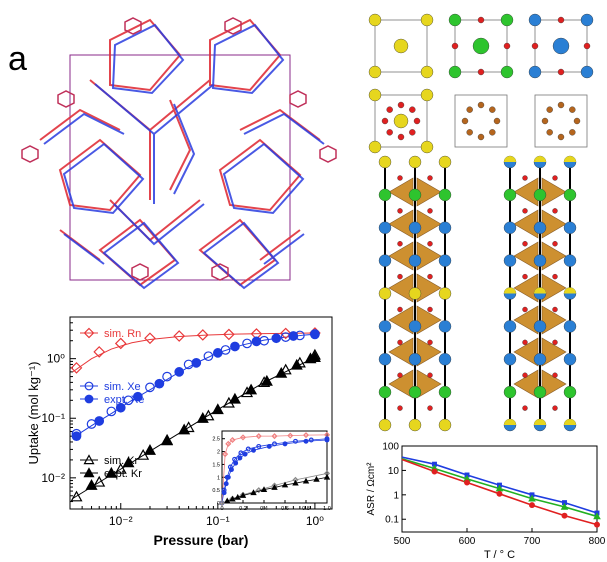 The image size is (607, 562). Describe the element at coordinates (510, 422) in the screenshot. I see `atom-half` at that location.